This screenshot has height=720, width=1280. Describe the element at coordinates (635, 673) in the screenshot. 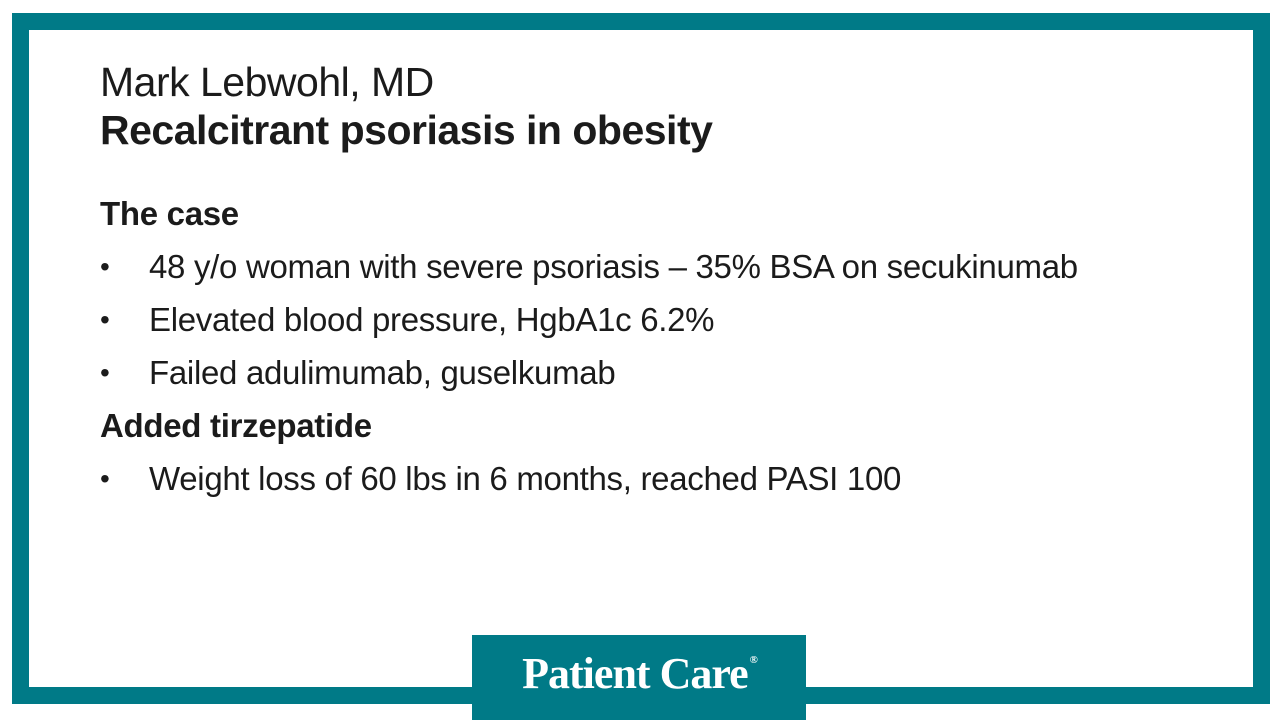

I see `patient-care-logo-text: Patient Care` at that location.